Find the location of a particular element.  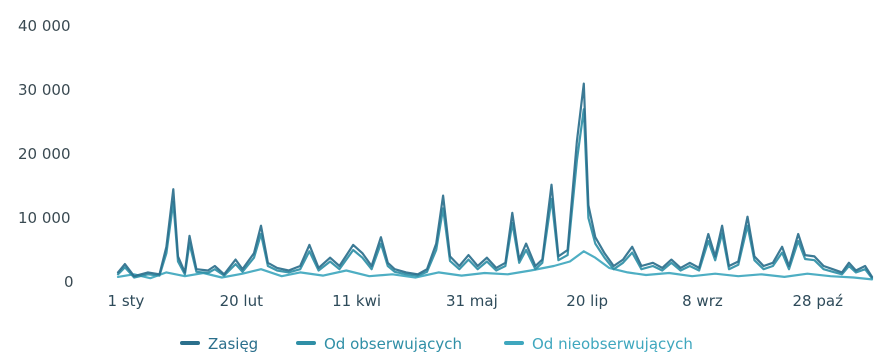

y-tick-label: 20 000 is located at coordinates (44, 154).